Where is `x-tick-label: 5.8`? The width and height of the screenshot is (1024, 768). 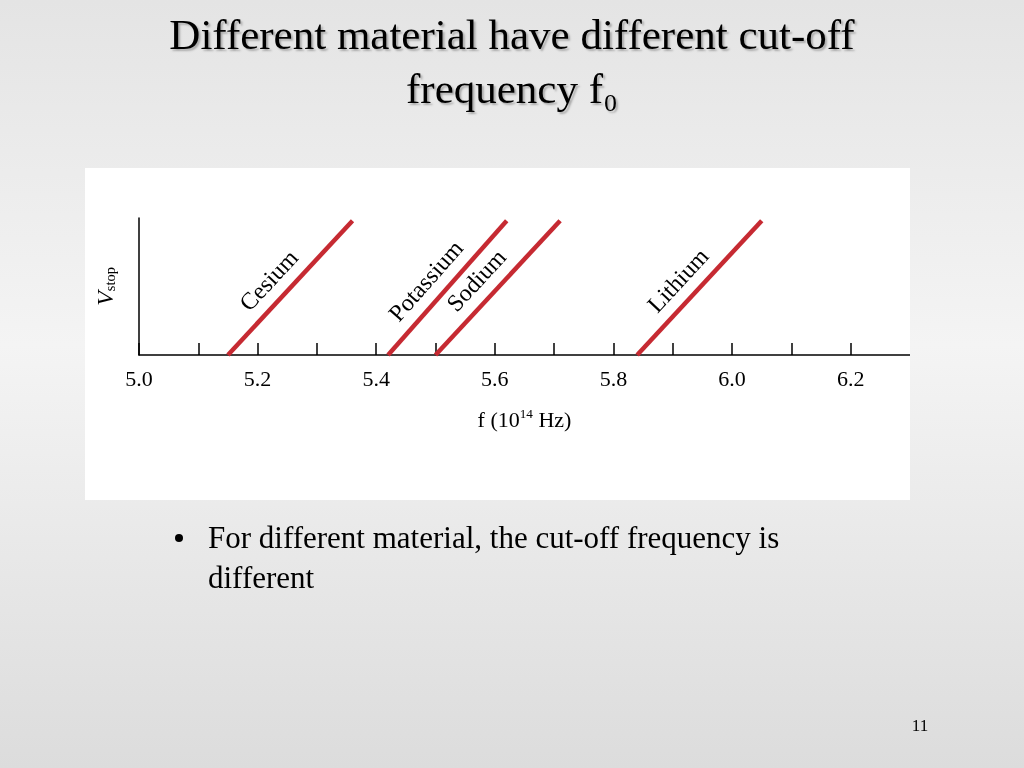 x-tick-label: 5.8 is located at coordinates (613, 378).